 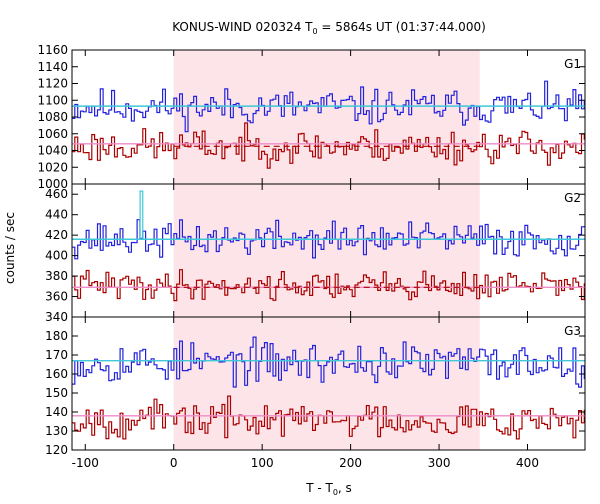 I want to click on chart-title-main: KONUS-WIND 020324 T, so click(x=242, y=27).